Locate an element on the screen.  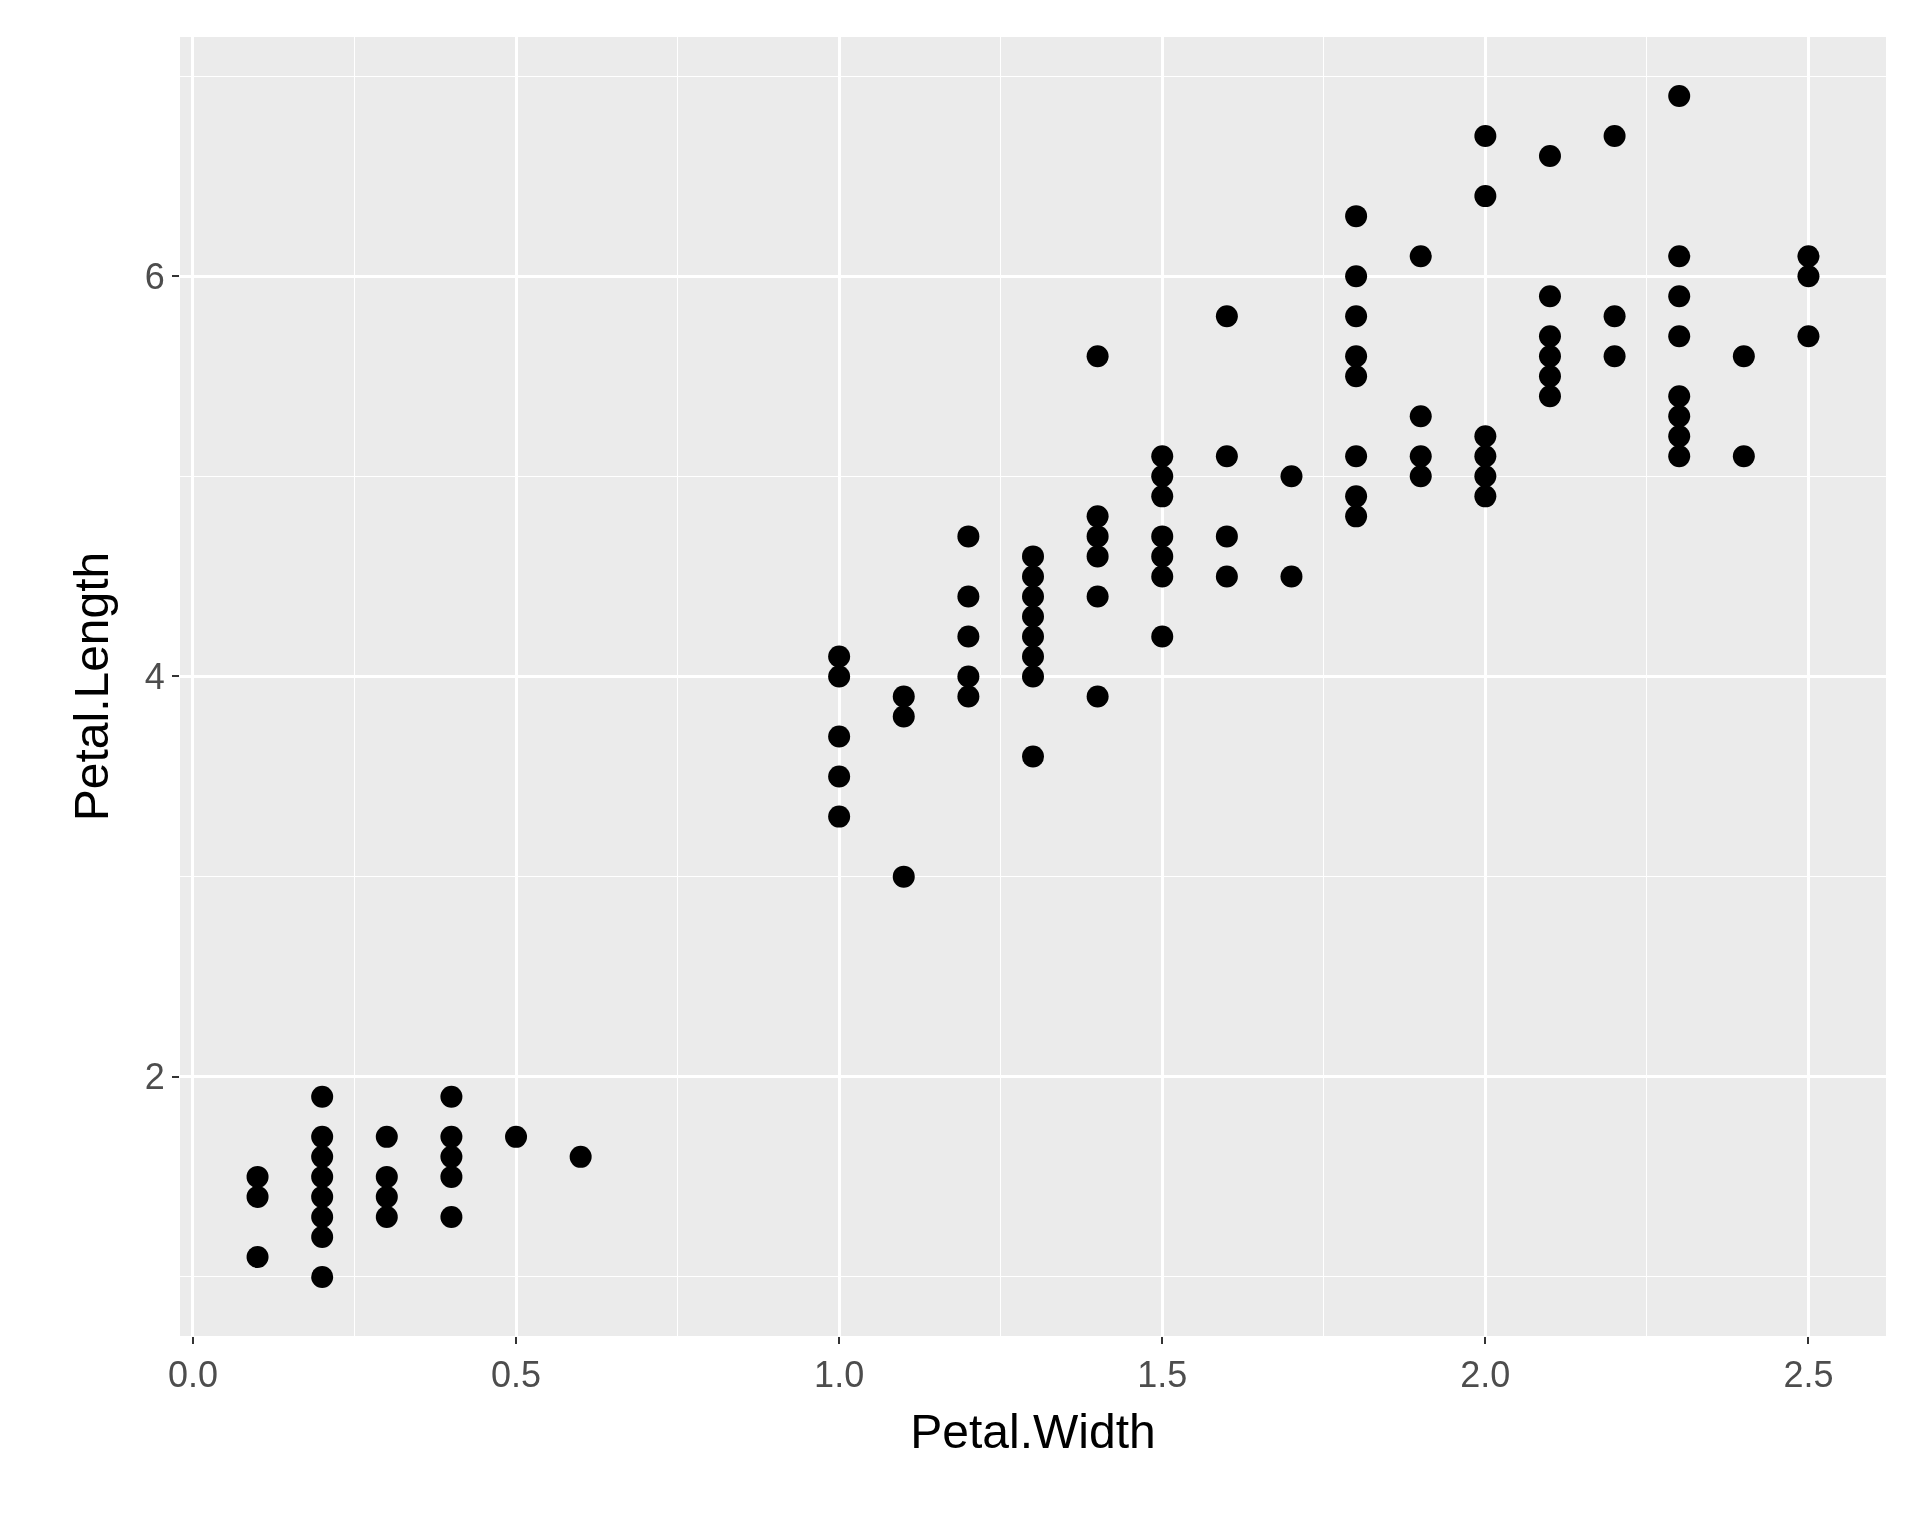
y-axis-title: Petal.Length is located at coordinates (92, 686).